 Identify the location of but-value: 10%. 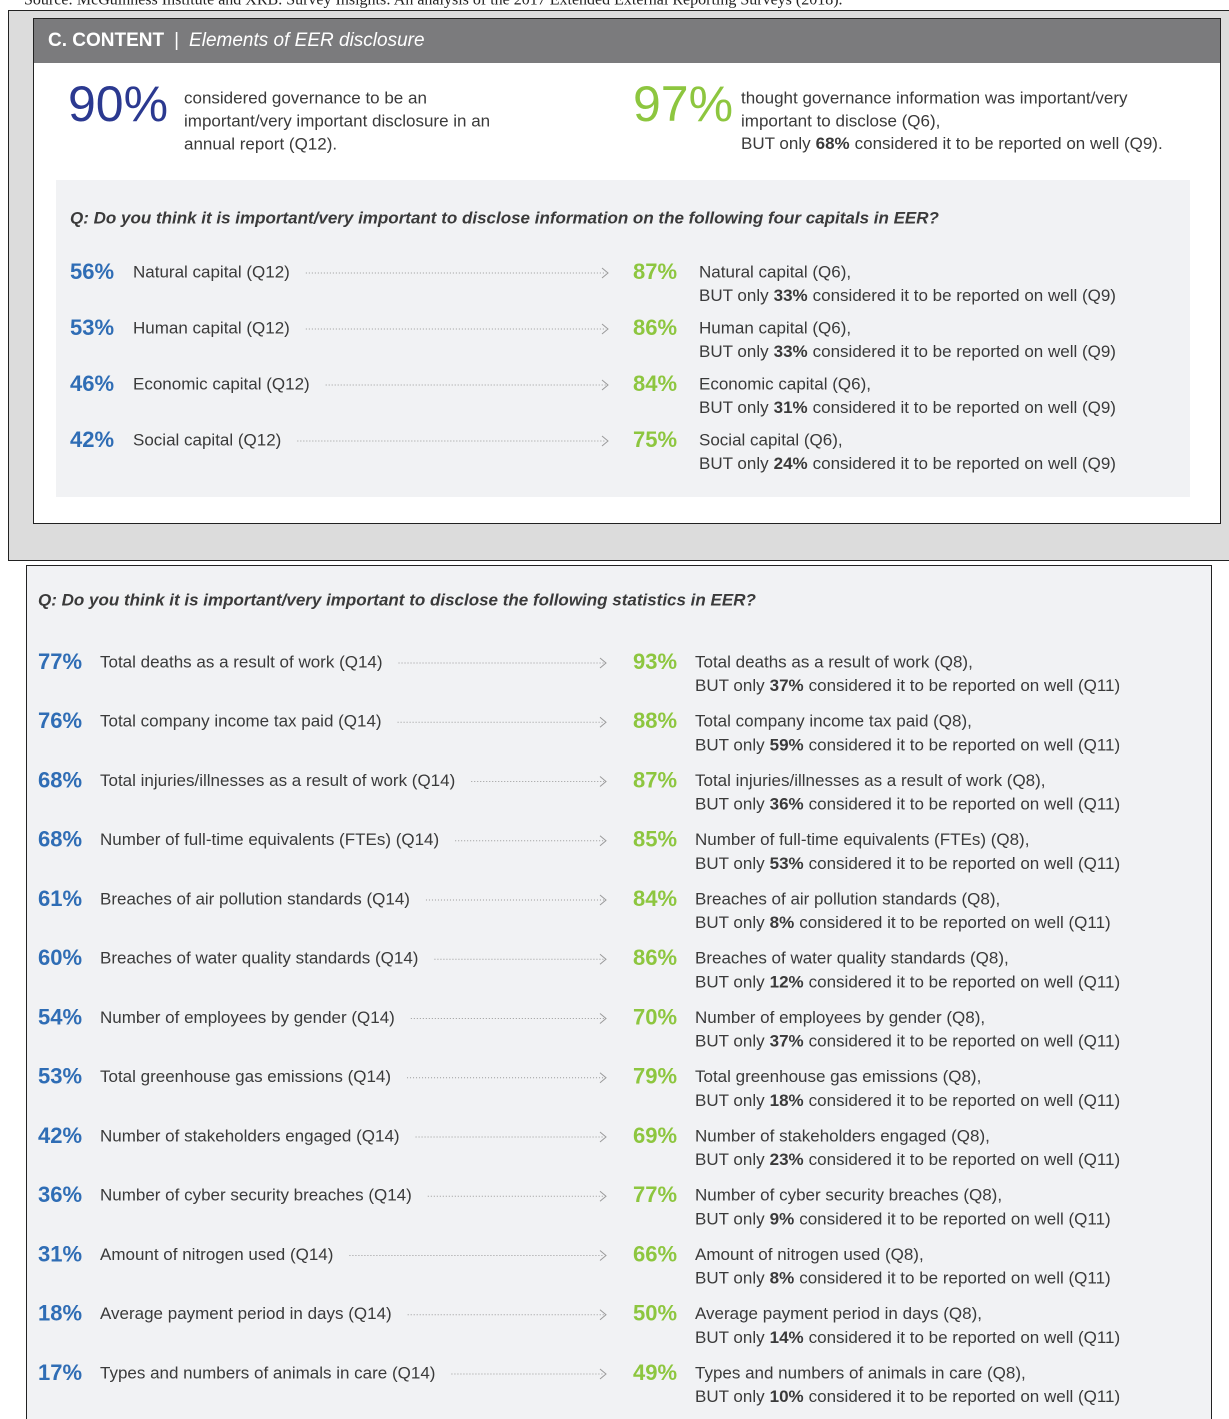
(787, 1396).